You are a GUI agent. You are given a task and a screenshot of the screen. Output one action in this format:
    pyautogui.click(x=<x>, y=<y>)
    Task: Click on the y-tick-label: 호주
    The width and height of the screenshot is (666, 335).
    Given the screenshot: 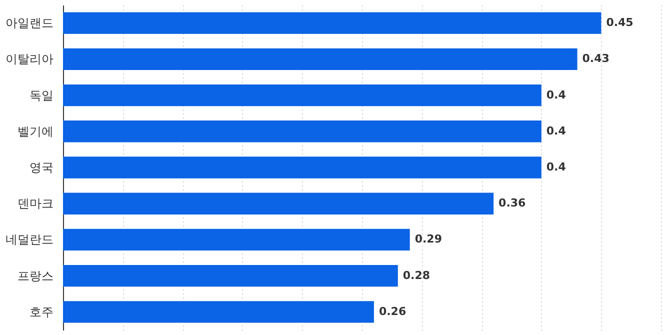 What is the action you would take?
    pyautogui.click(x=42, y=311)
    